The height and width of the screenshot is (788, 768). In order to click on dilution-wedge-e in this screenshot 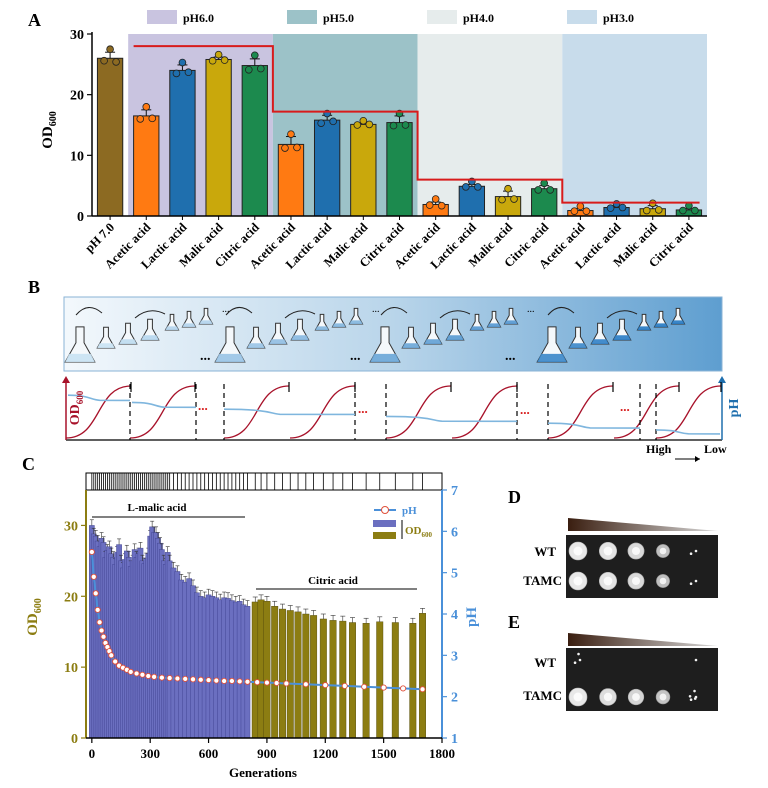, I will do `click(643, 639)`.